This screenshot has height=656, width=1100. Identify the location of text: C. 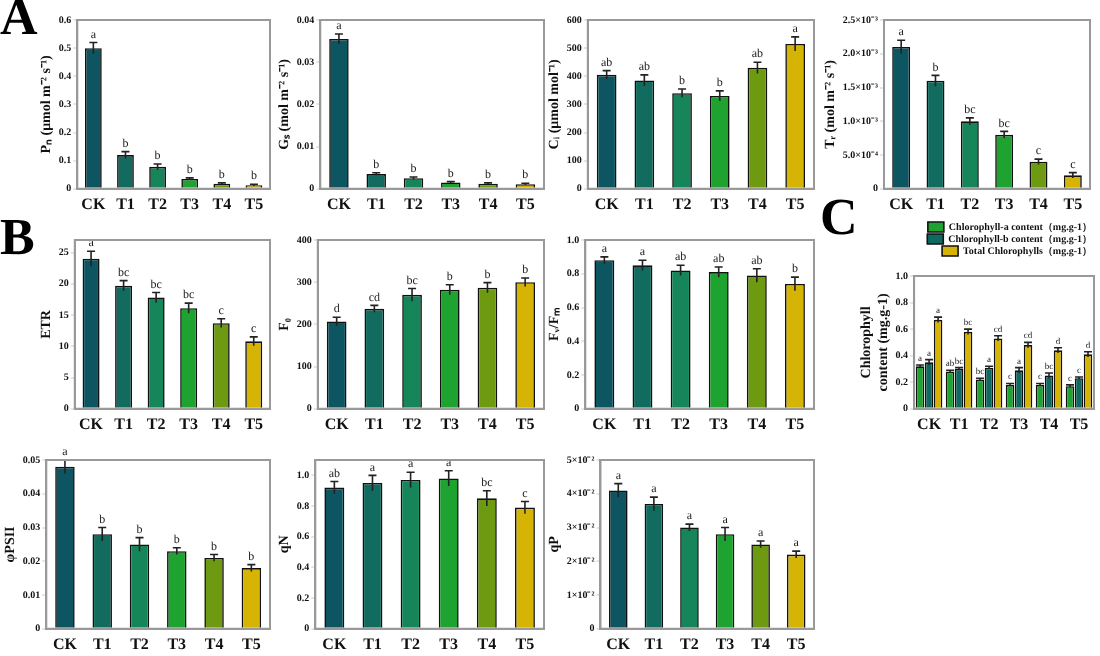
(839, 217).